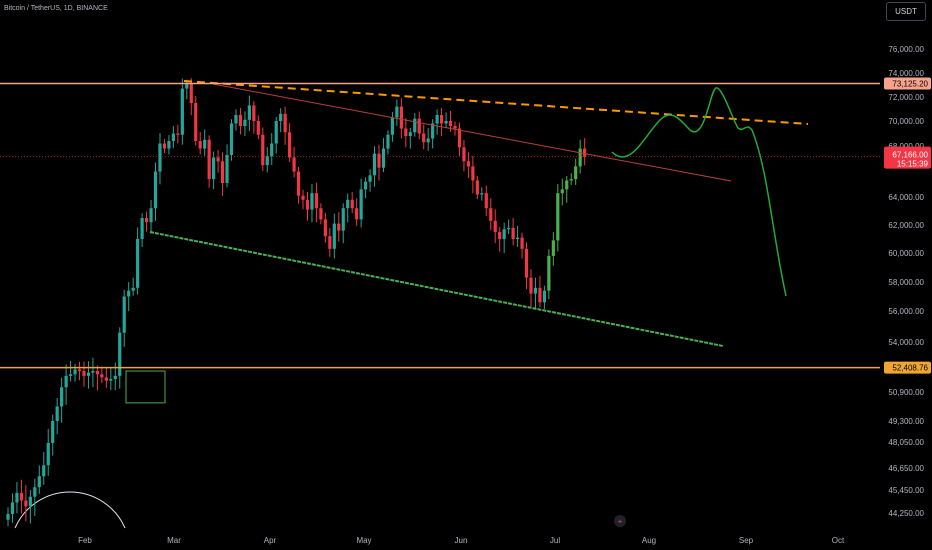 Image resolution: width=932 pixels, height=550 pixels. What do you see at coordinates (746, 540) in the screenshot?
I see `x-tick-label: Sep` at bounding box center [746, 540].